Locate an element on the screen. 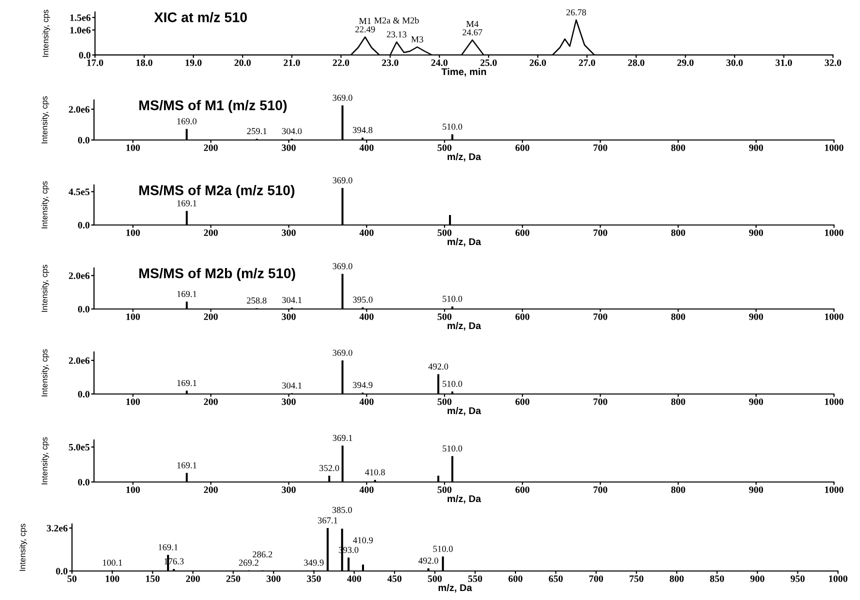 The image size is (860, 600). annotation: 367.1 is located at coordinates (328, 520).